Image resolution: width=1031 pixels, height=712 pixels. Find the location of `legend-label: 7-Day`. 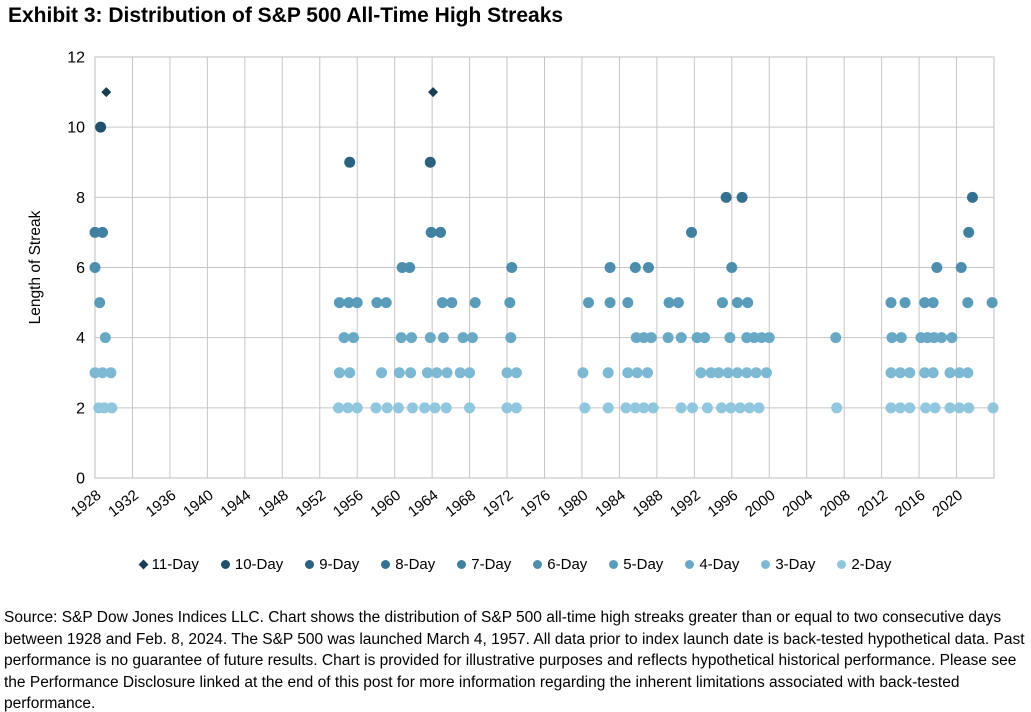

legend-label: 7-Day is located at coordinates (491, 564).